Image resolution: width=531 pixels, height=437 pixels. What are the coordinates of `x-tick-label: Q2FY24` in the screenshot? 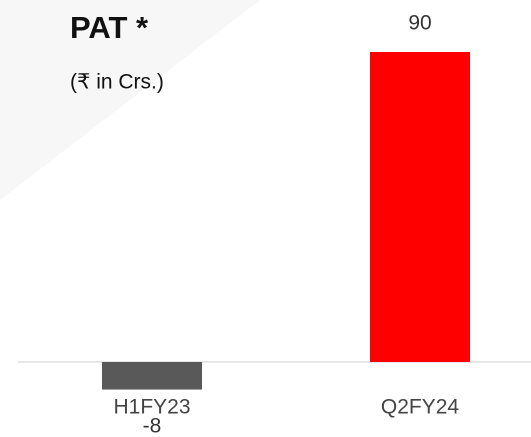 It's located at (420, 407).